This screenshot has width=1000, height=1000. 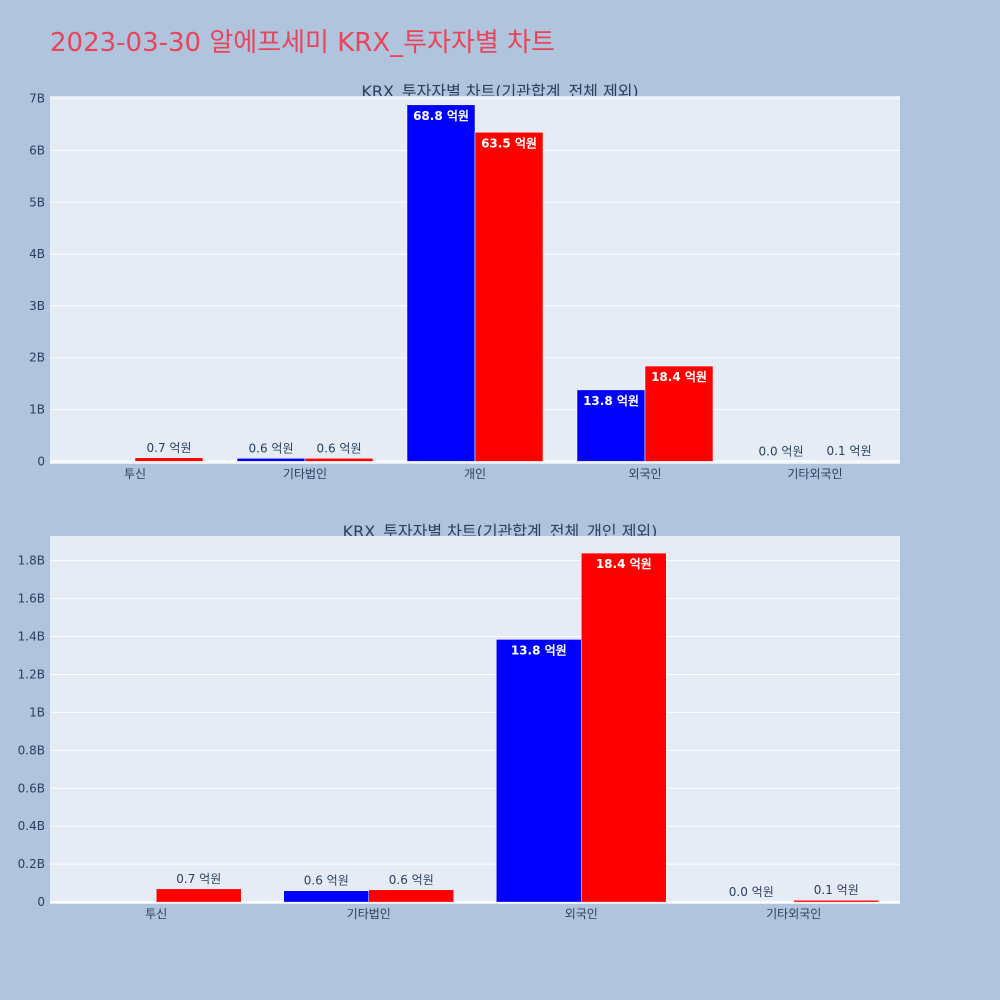 What do you see at coordinates (37, 202) in the screenshot?
I see `y-tick-label: 5B` at bounding box center [37, 202].